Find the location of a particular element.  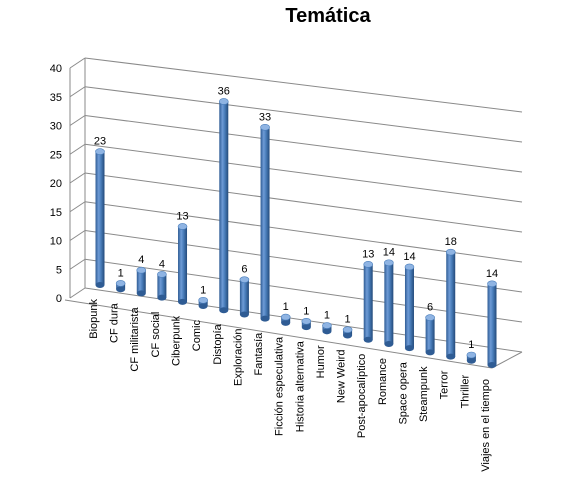

chart-title: Temática is located at coordinates (328, 16).